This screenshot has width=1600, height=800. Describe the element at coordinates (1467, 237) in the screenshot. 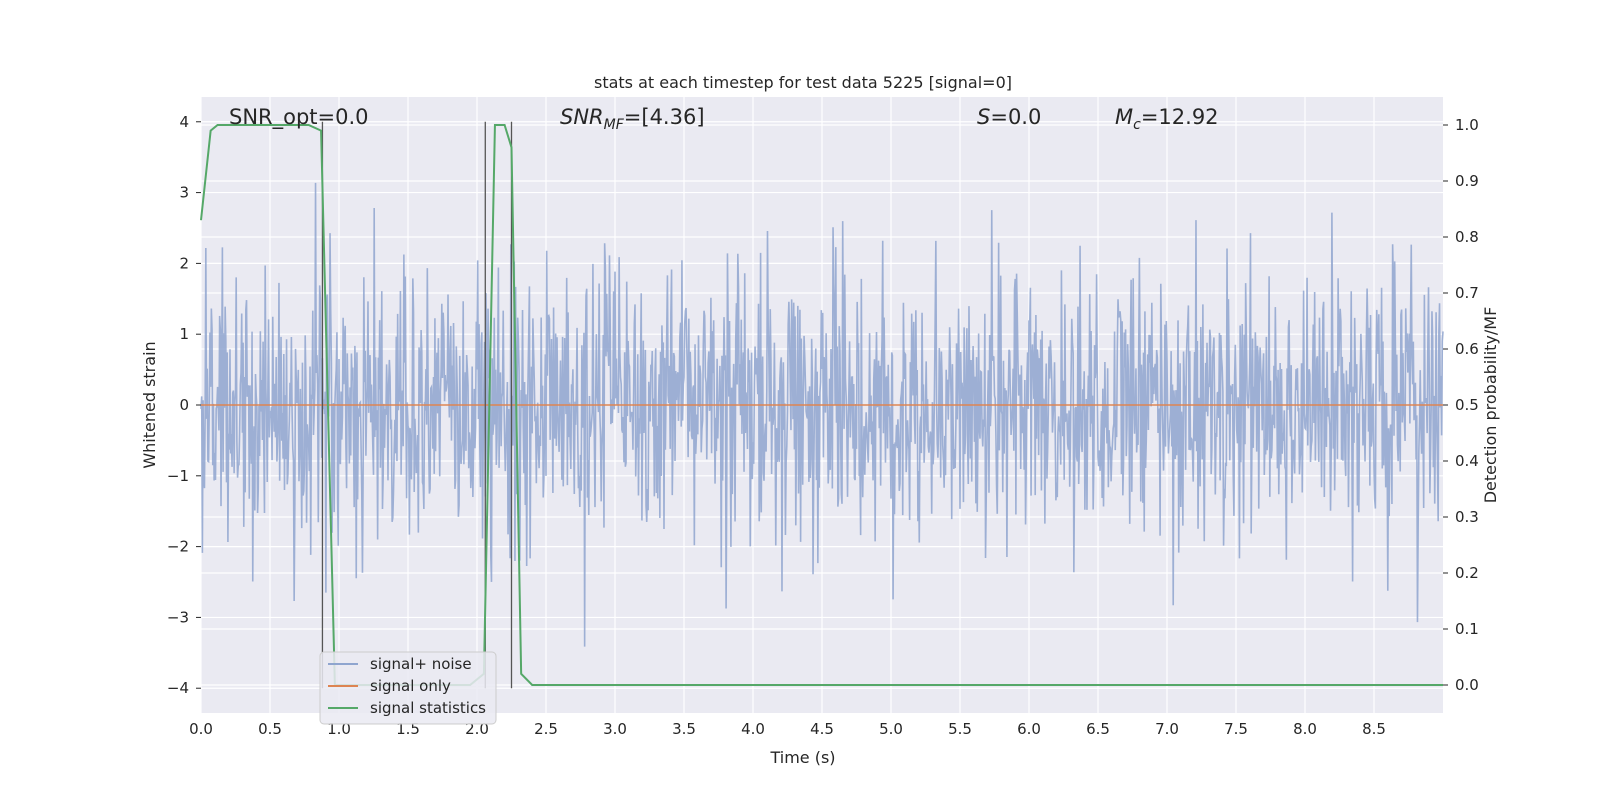

I see `y2-tick-label: 0.8` at that location.